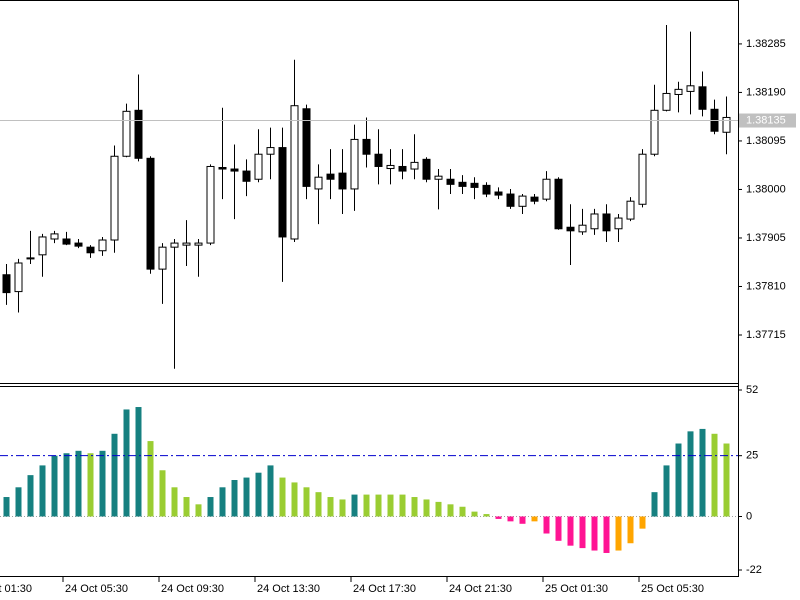 This screenshot has height=600, width=800. I want to click on x-tick-label: 24 Oct 21:30, so click(480, 589).